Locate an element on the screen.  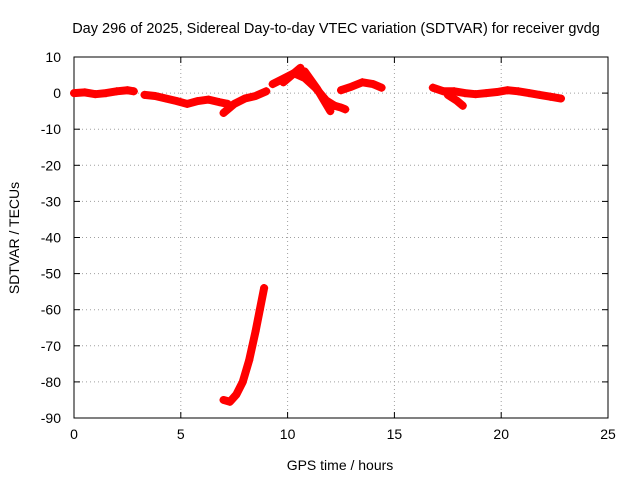
x-tick-label: 15 is located at coordinates (395, 434).